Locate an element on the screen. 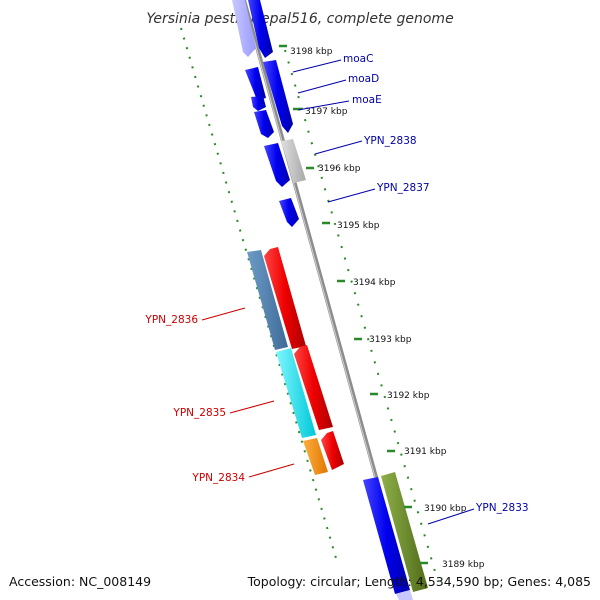 This screenshot has height=600, width=600. tick-label: 3193 kbp is located at coordinates (390, 340).